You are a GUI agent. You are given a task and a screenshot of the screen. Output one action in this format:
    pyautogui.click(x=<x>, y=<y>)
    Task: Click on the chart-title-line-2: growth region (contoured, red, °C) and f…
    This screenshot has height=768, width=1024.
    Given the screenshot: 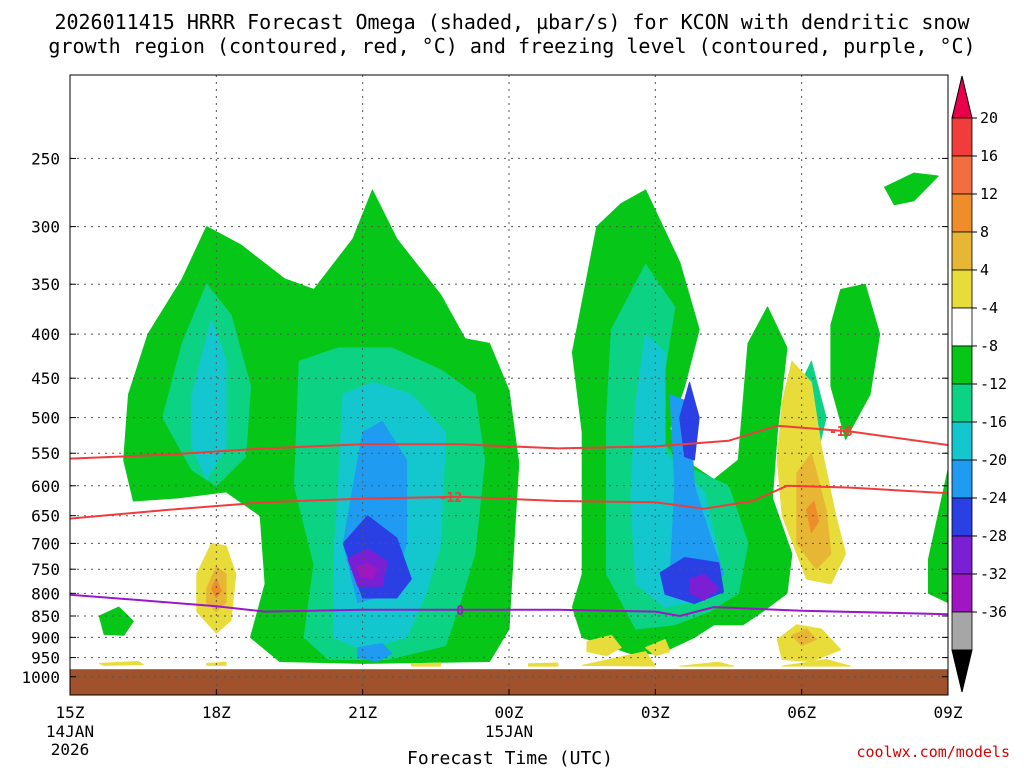 What is the action you would take?
    pyautogui.click(x=511, y=46)
    